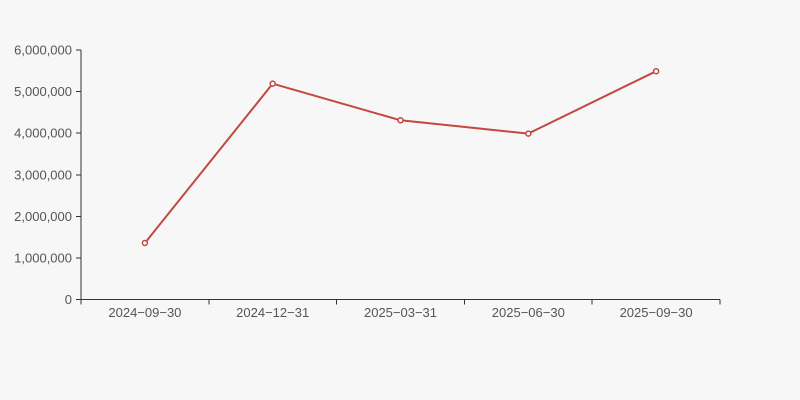 This screenshot has height=400, width=800. Describe the element at coordinates (144, 312) in the screenshot. I see `x-axis-tick-label: 2024−09−30` at that location.